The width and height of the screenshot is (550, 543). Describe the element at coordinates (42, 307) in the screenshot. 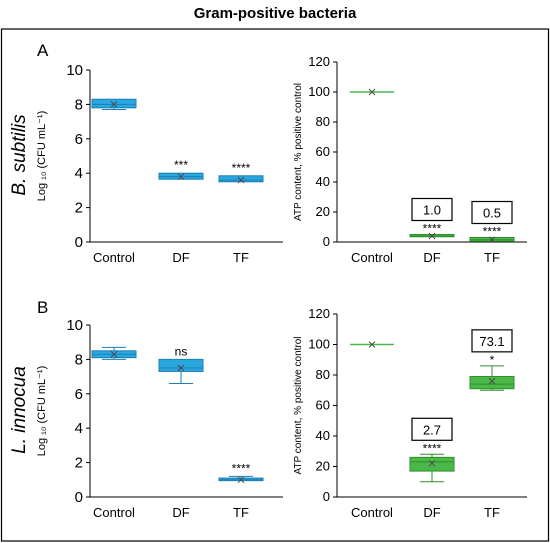

I see `panel-letter-b: B` at that location.